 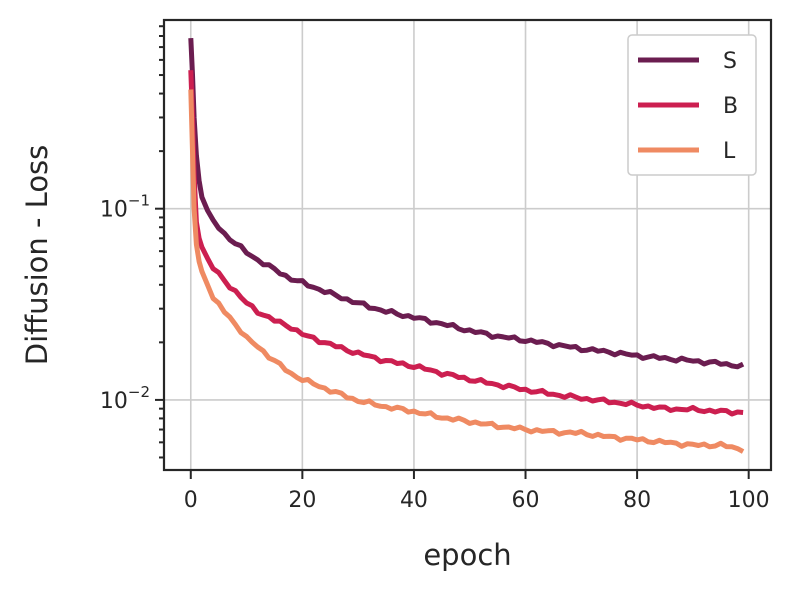 What do you see at coordinates (125, 398) in the screenshot?
I see `y-tick-label: 10⁻²` at bounding box center [125, 398].